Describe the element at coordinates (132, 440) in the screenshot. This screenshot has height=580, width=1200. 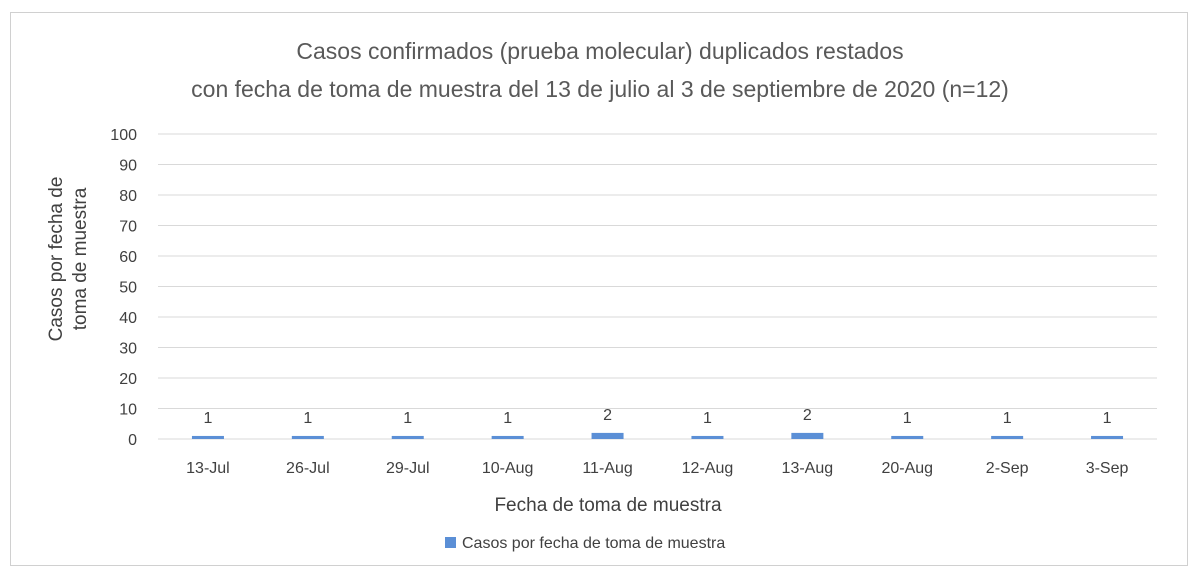
I see `y-tick-label: 0` at that location.